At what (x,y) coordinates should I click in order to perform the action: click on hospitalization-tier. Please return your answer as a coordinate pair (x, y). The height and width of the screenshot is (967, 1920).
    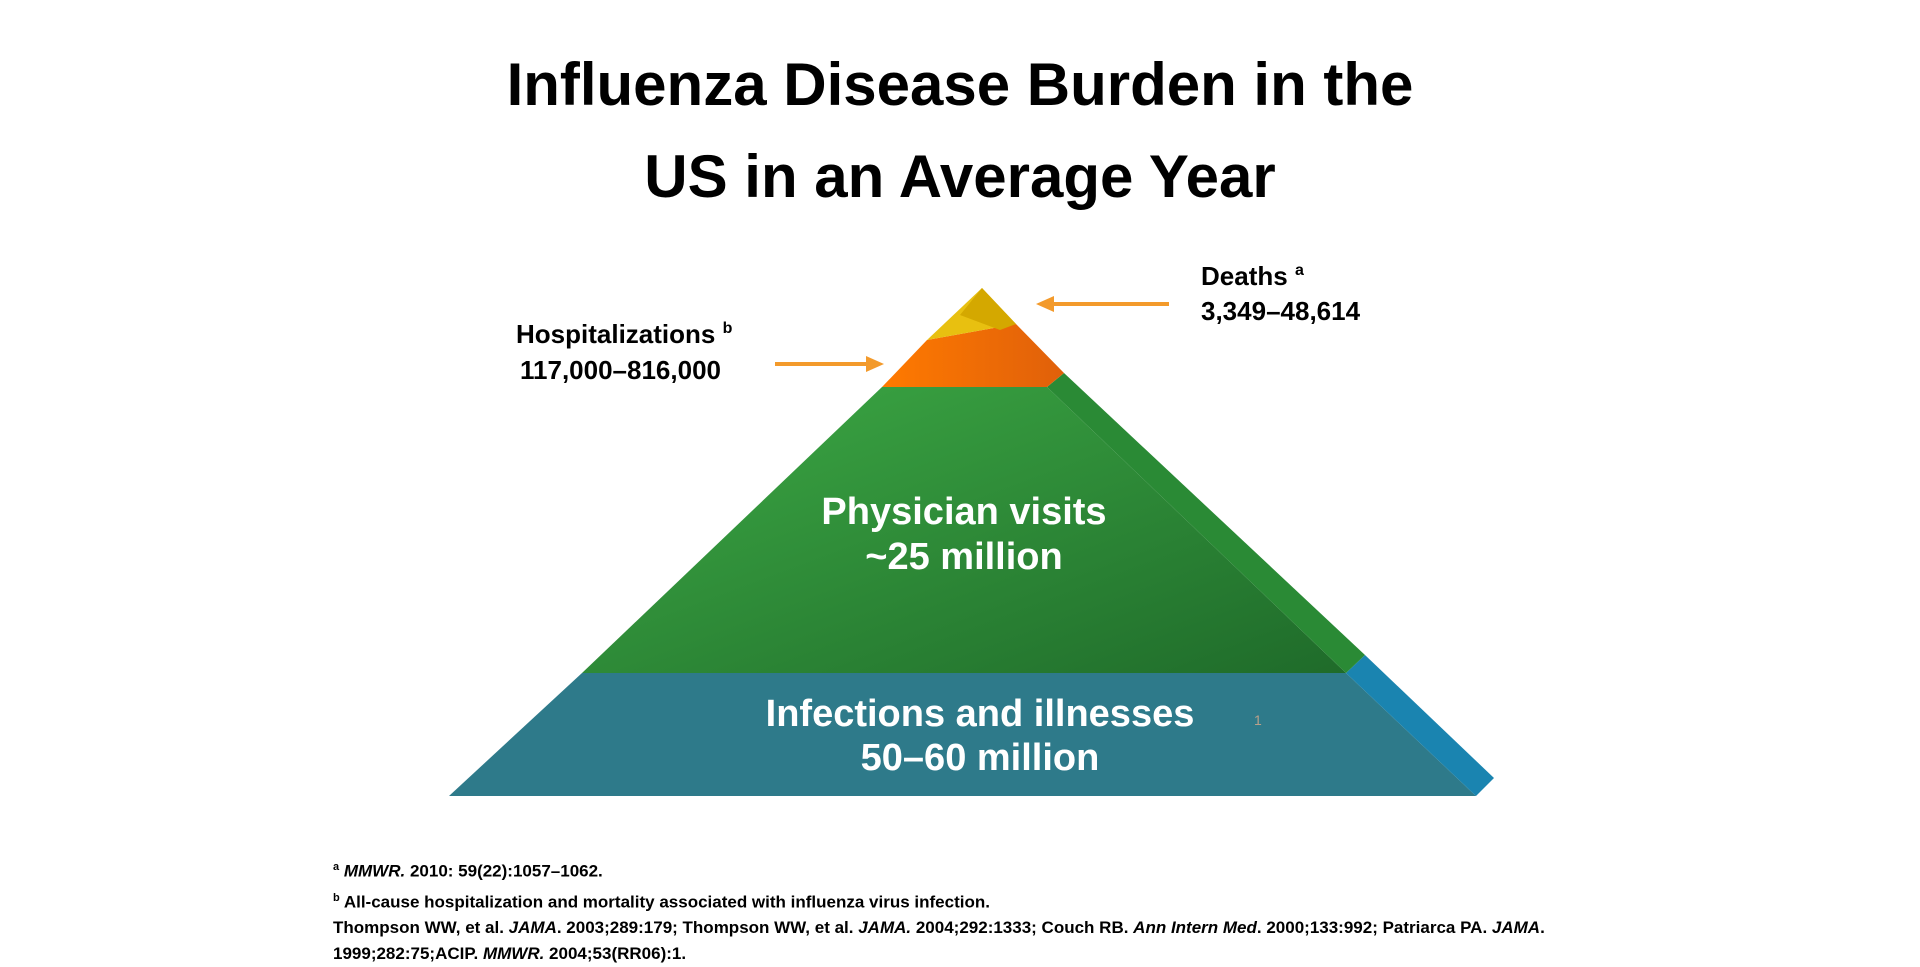
    Looking at the image, I should click on (973, 355).